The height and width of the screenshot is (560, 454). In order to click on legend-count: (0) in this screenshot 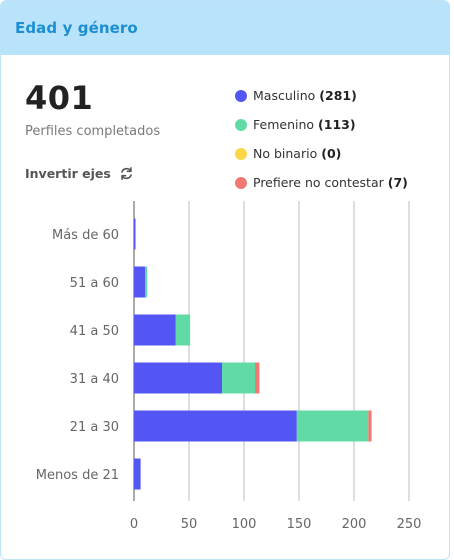, I will do `click(331, 153)`.